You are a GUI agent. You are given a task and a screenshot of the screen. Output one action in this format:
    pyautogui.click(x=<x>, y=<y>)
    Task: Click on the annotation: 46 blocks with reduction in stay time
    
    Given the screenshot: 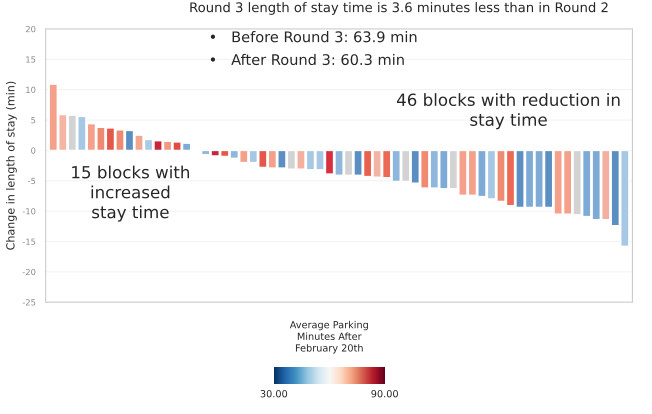 What is the action you would take?
    pyautogui.click(x=508, y=111)
    